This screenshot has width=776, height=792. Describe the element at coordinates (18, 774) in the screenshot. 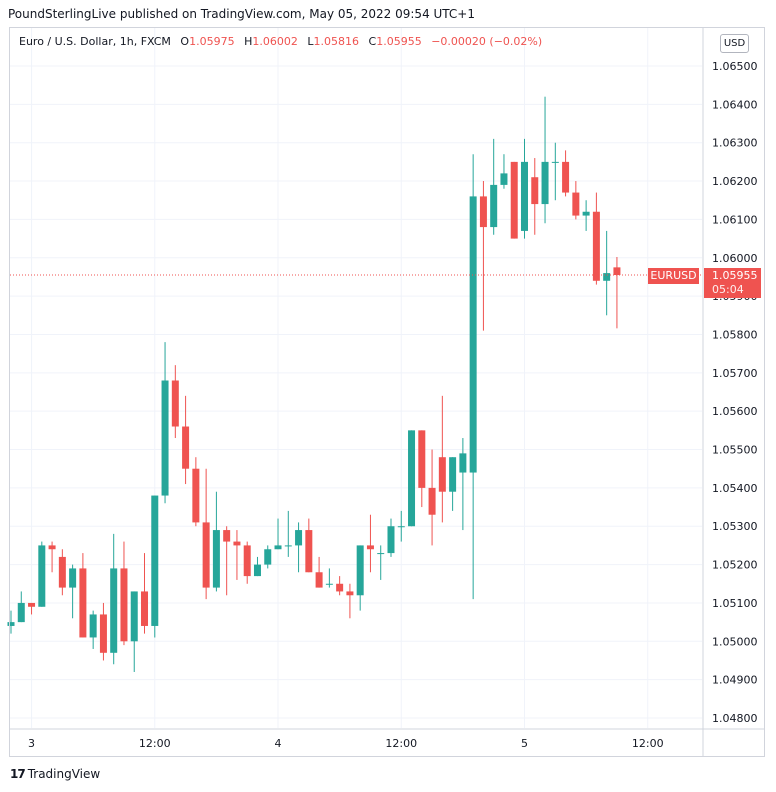

I see `tradingview-logo-icon: 17` at that location.